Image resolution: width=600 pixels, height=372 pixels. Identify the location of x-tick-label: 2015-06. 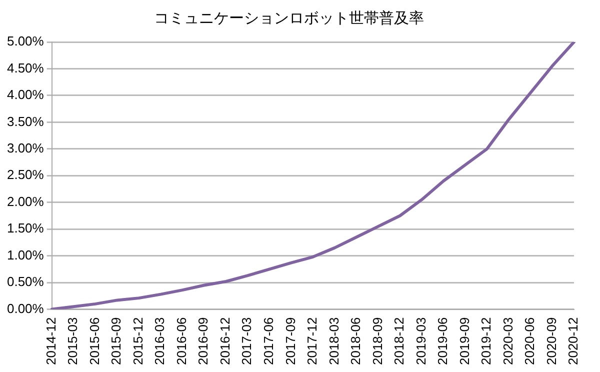
(94, 341).